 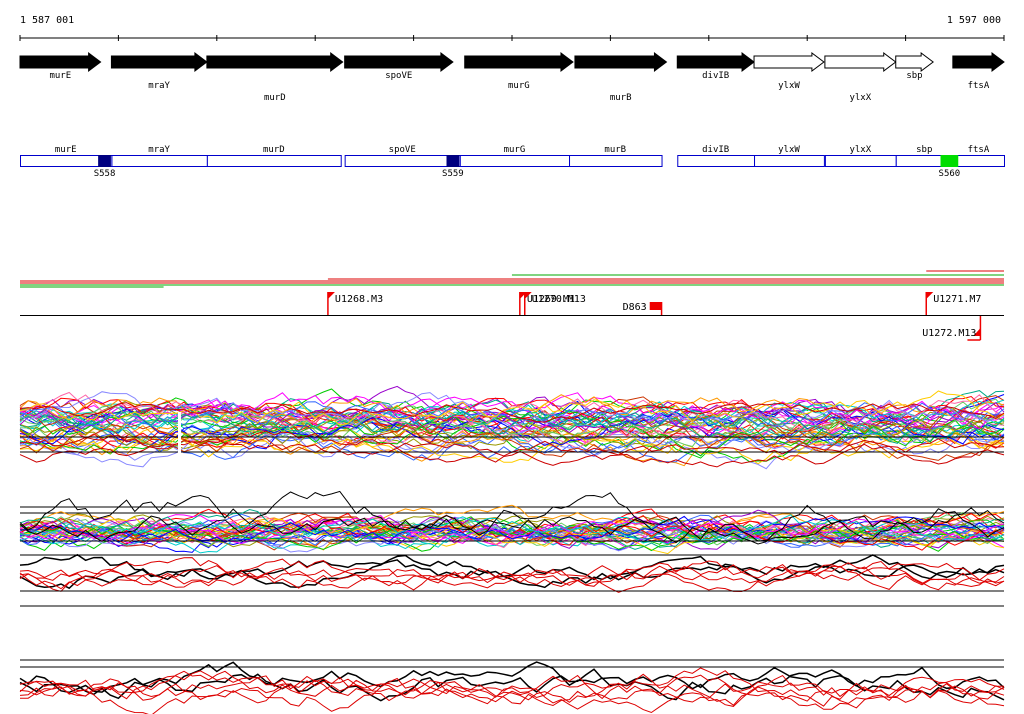 I want to click on tag-label: U1270.M13, so click(x=559, y=299).